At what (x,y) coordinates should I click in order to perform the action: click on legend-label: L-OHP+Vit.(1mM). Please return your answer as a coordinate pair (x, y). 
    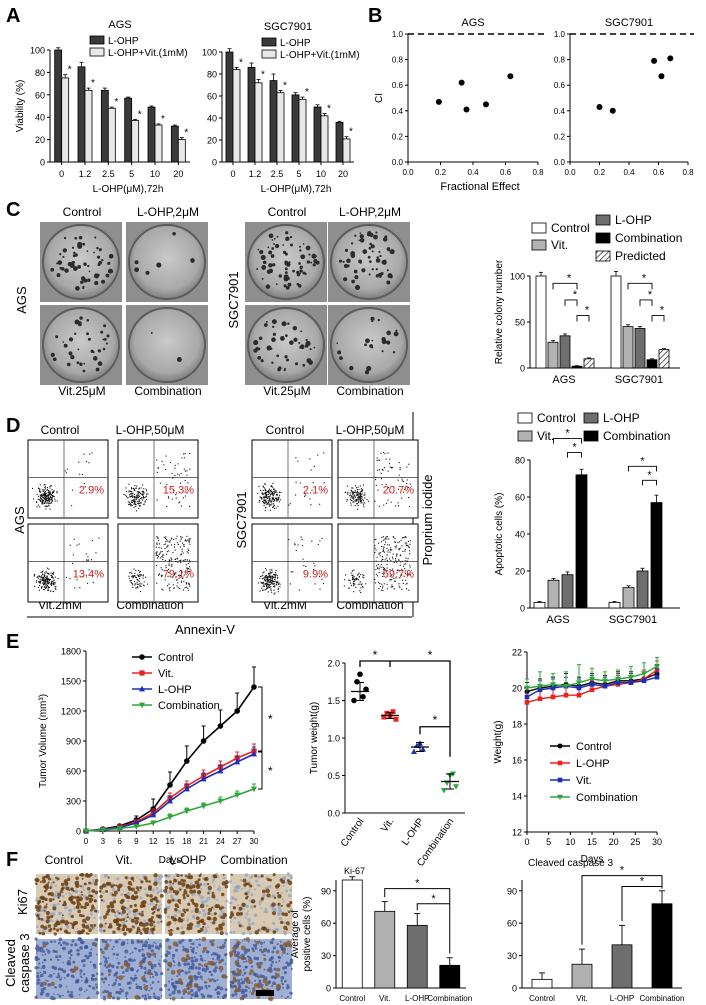
    Looking at the image, I should click on (320, 55).